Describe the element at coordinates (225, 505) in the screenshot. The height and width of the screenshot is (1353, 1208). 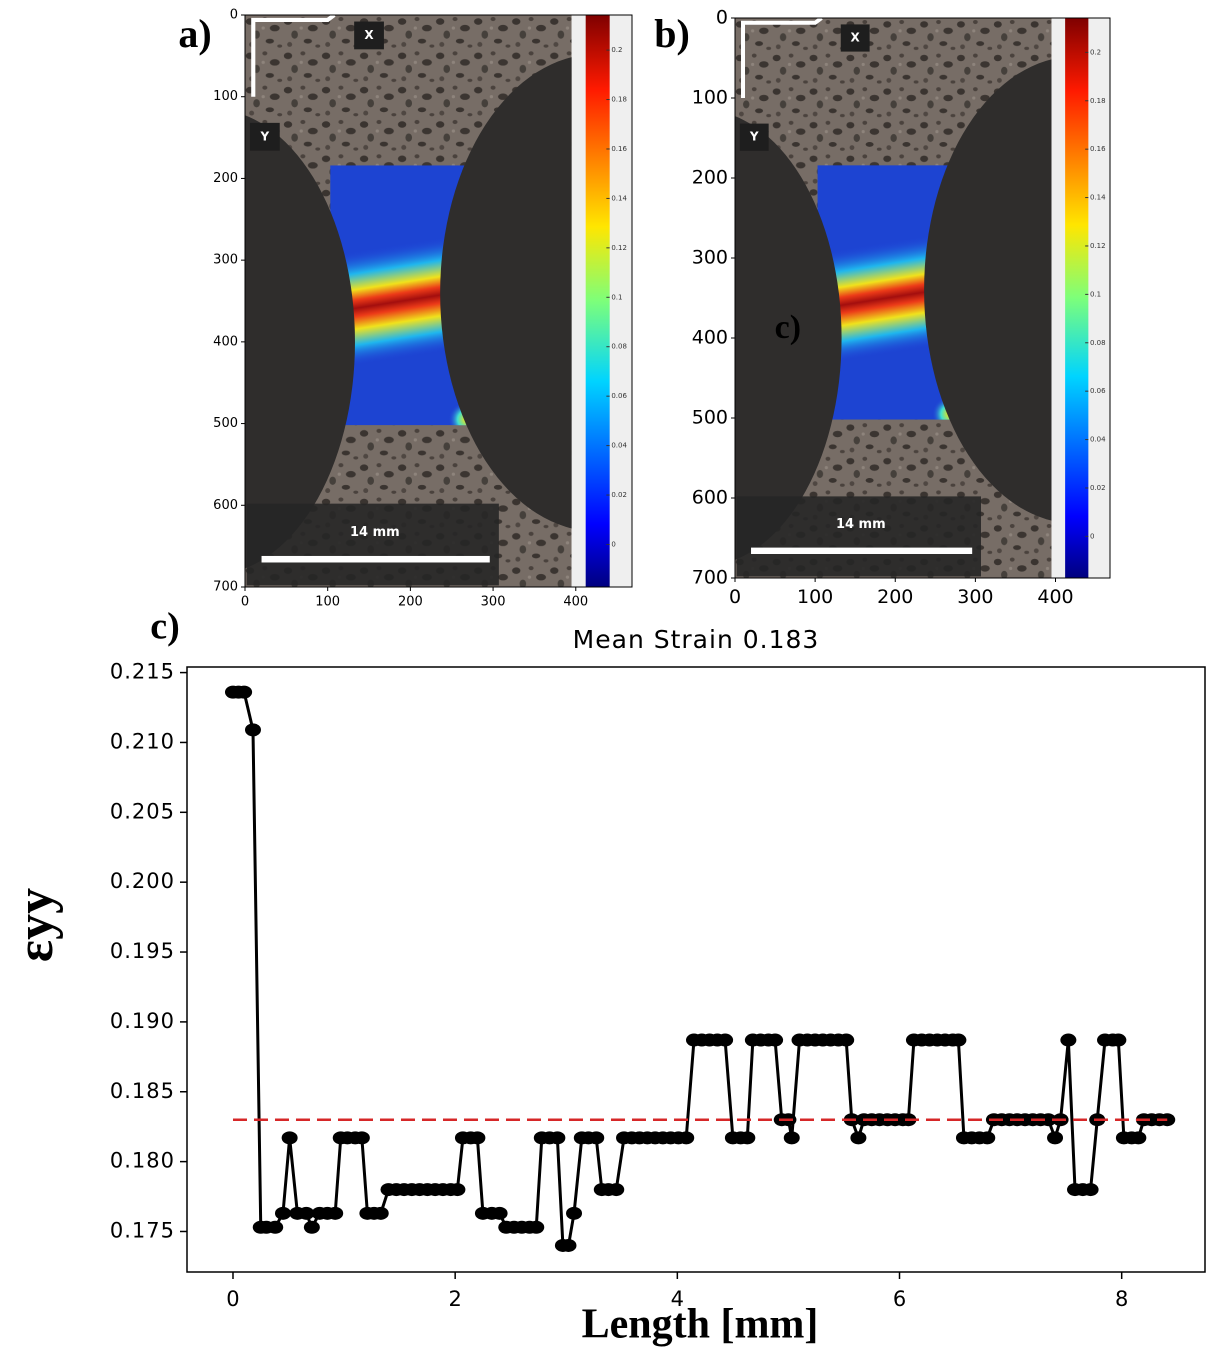
I see `y-tick-label: 600` at that location.